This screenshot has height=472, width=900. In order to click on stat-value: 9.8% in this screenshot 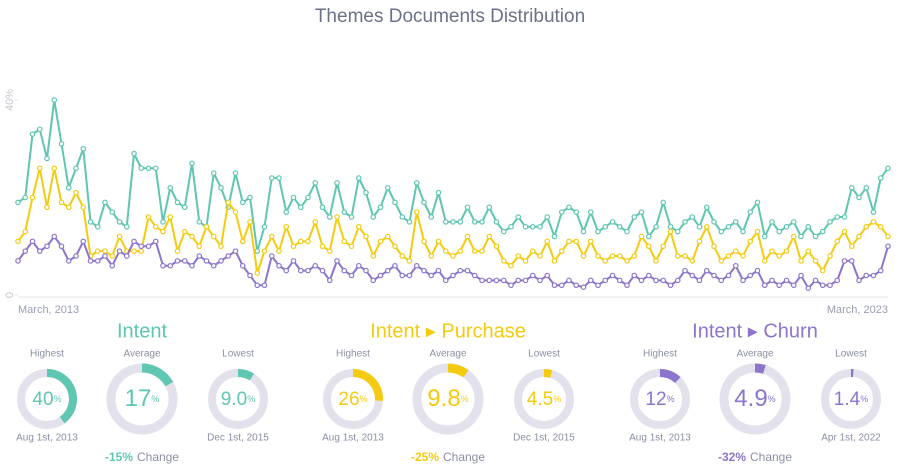, I will do `click(447, 398)`.